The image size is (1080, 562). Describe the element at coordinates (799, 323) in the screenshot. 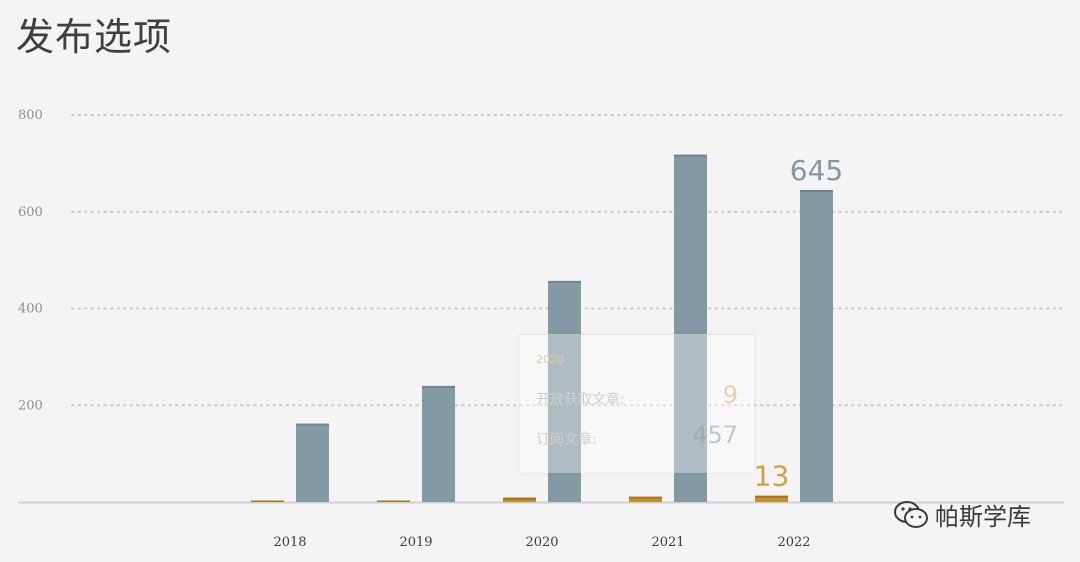

I see `data-labels: 13 645` at that location.